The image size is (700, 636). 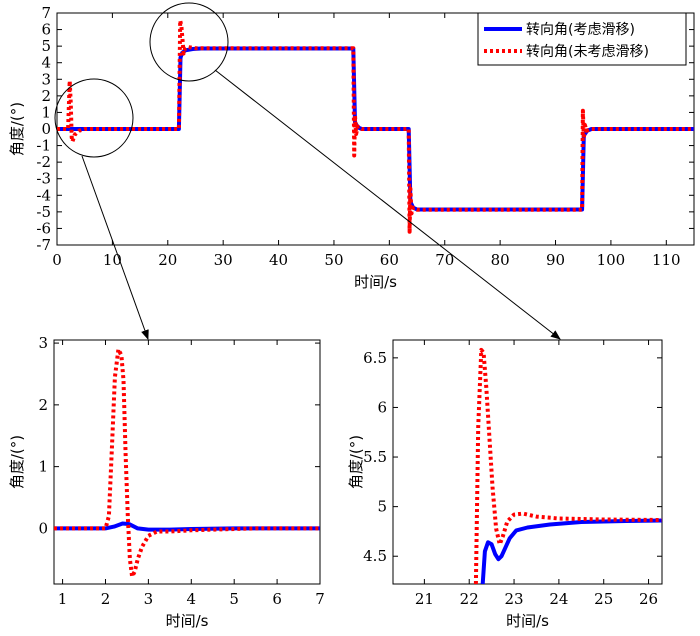 I want to click on x-tick-label: 50, so click(x=333, y=260).